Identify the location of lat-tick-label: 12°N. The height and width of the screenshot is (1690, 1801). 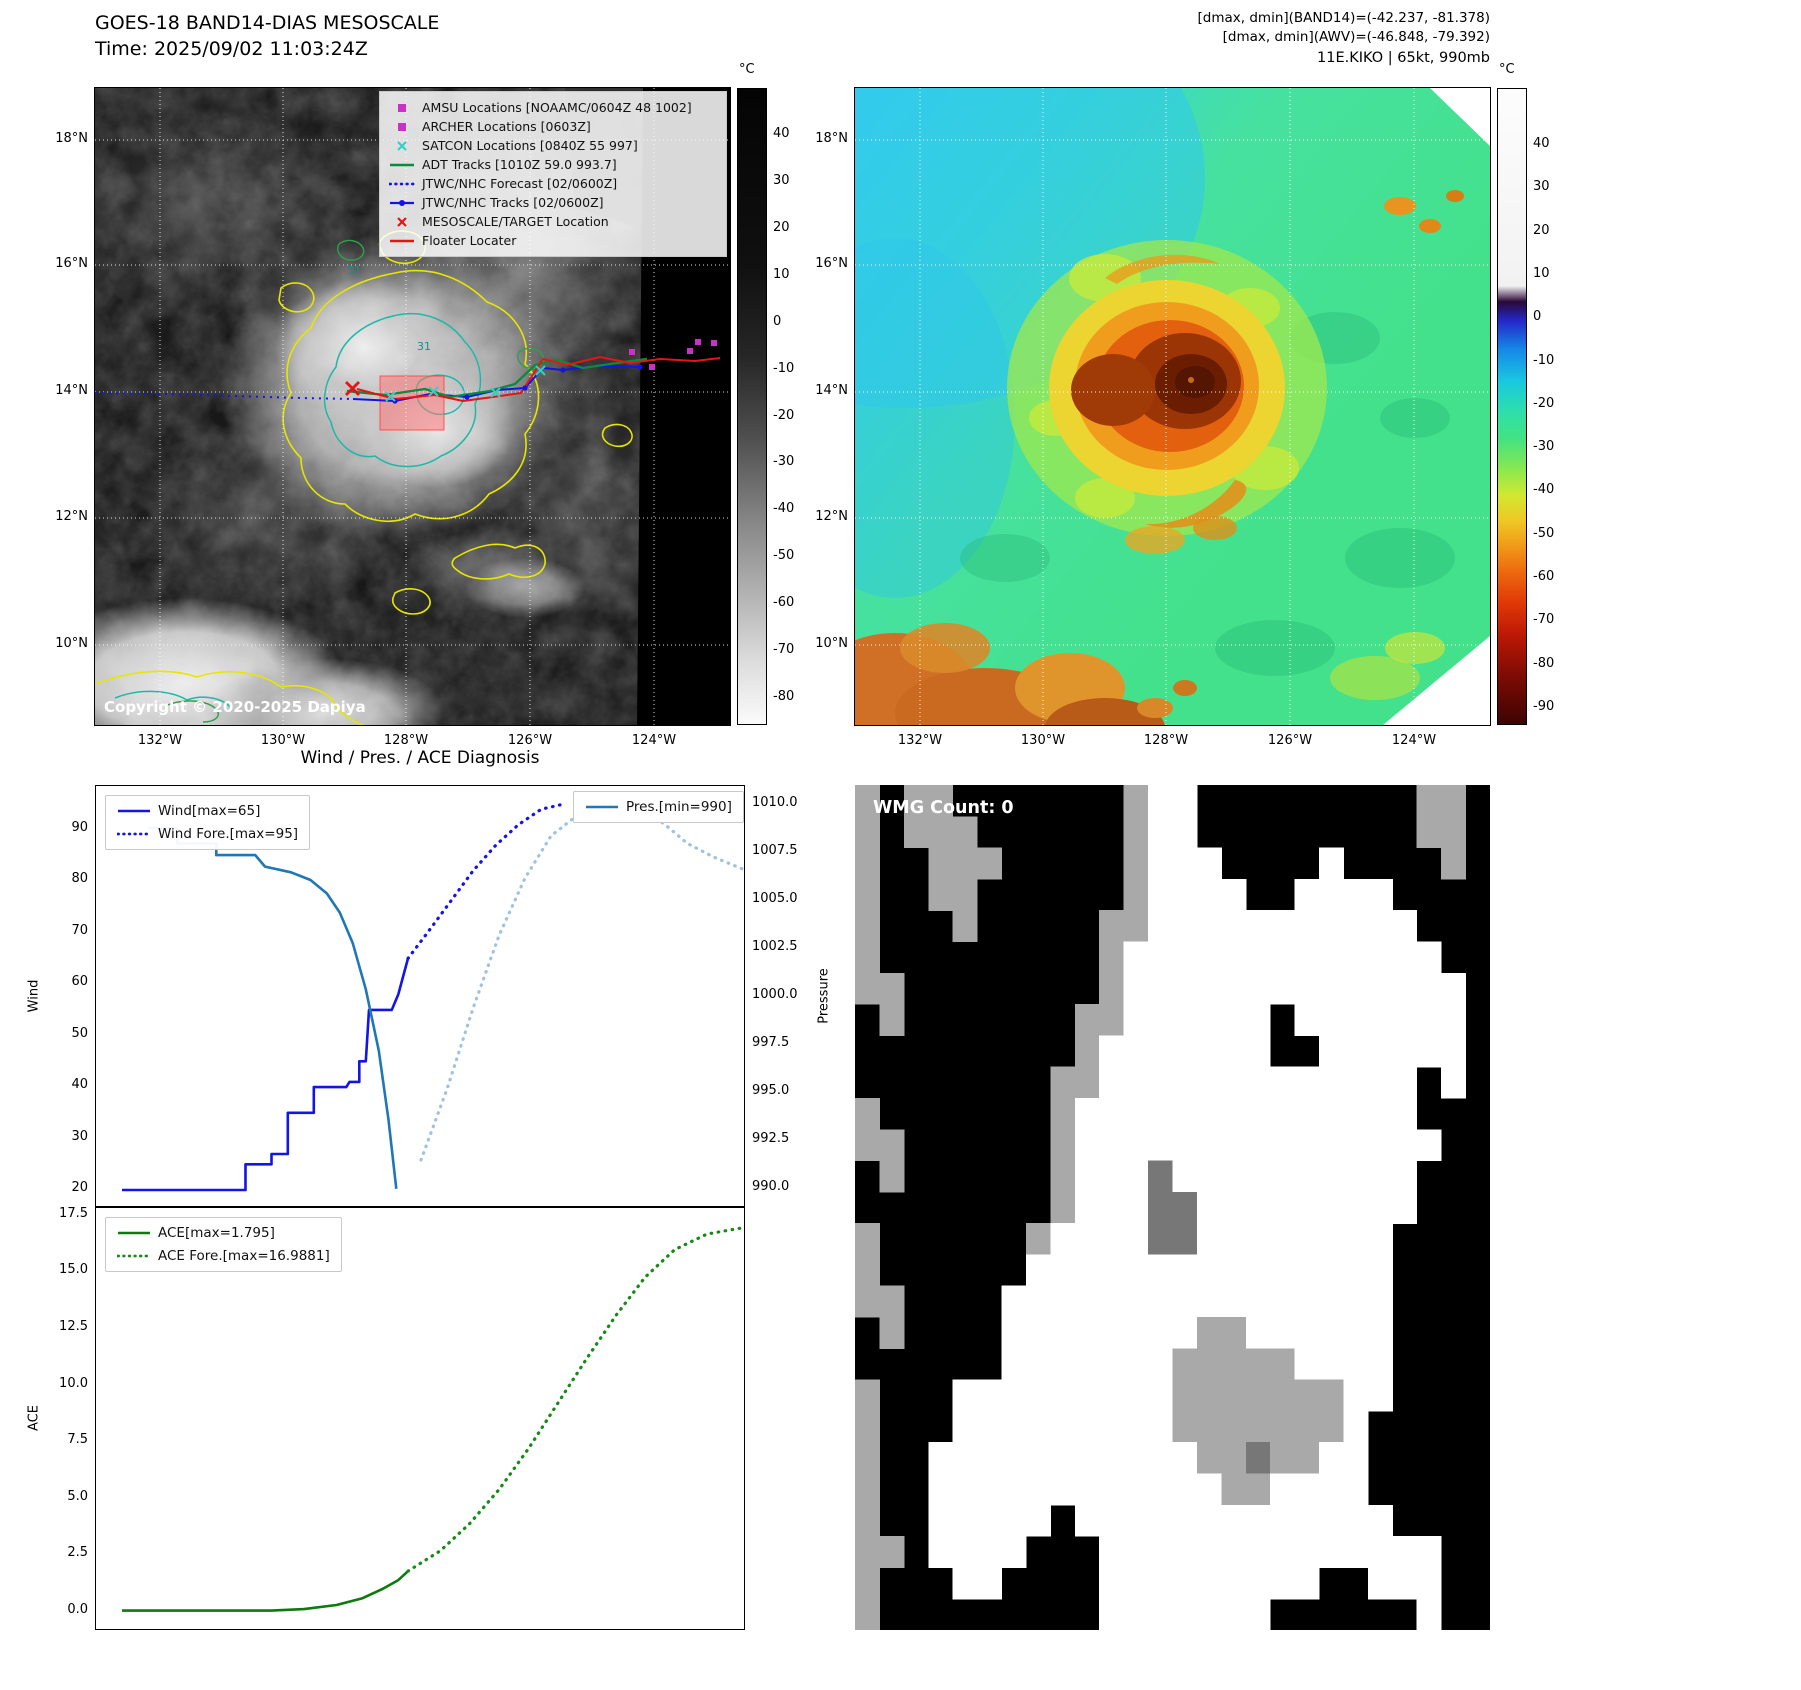
(831, 516).